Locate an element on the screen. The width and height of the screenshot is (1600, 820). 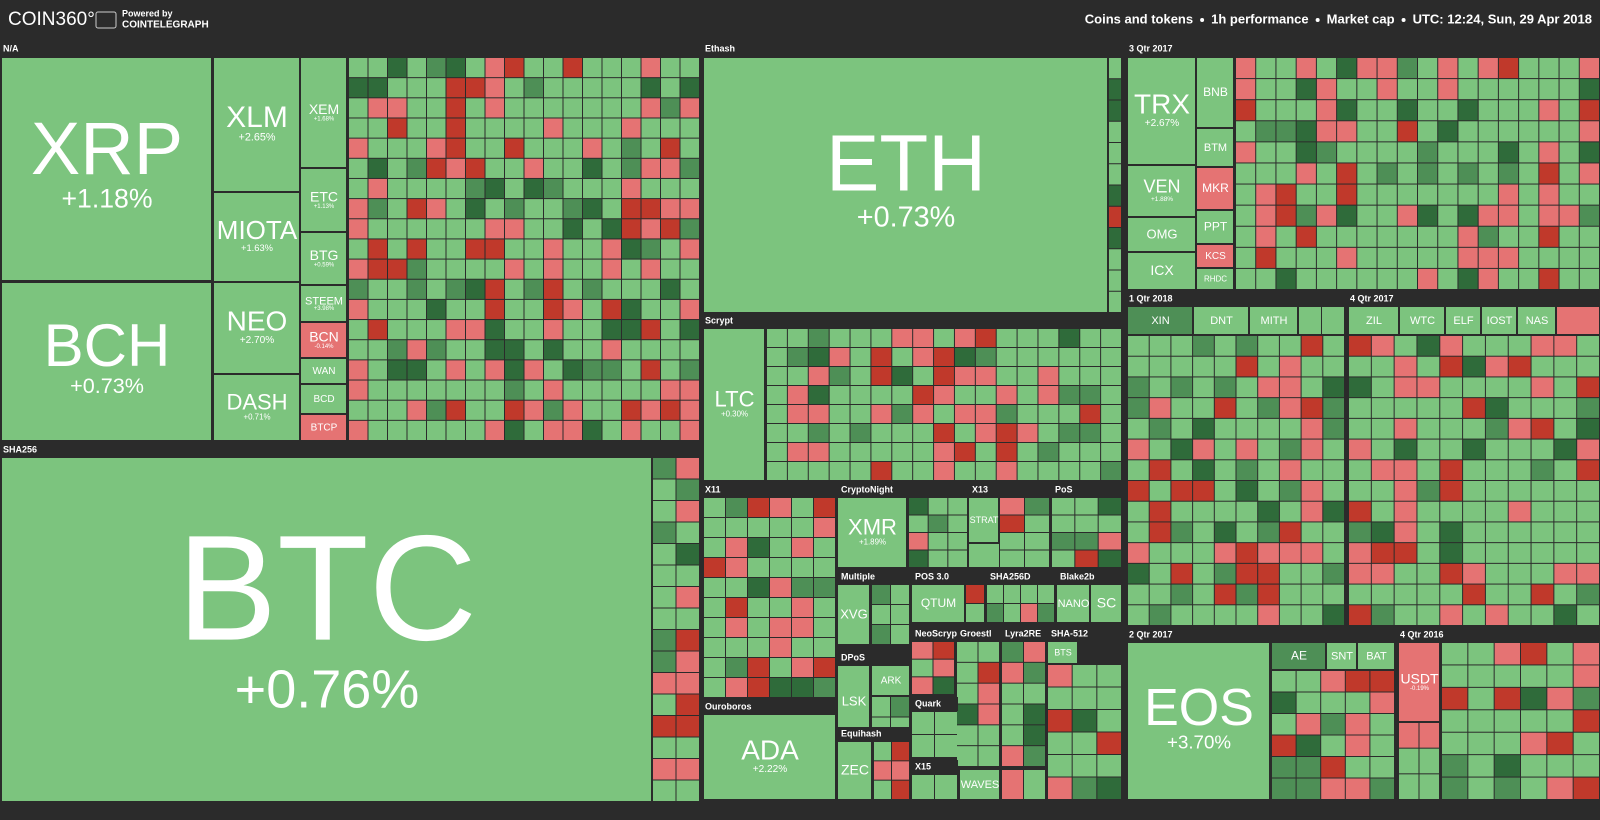
filter: Market cap is located at coordinates (1361, 18).